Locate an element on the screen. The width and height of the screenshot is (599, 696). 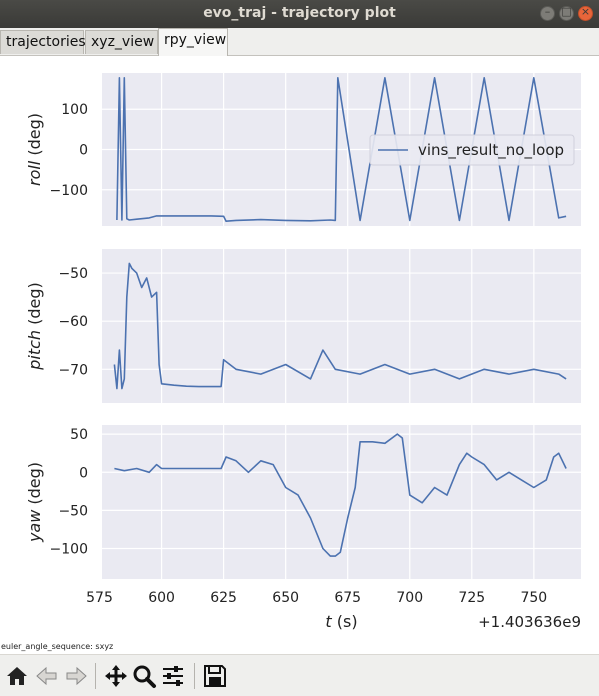
home-button is located at coordinates (17, 676).